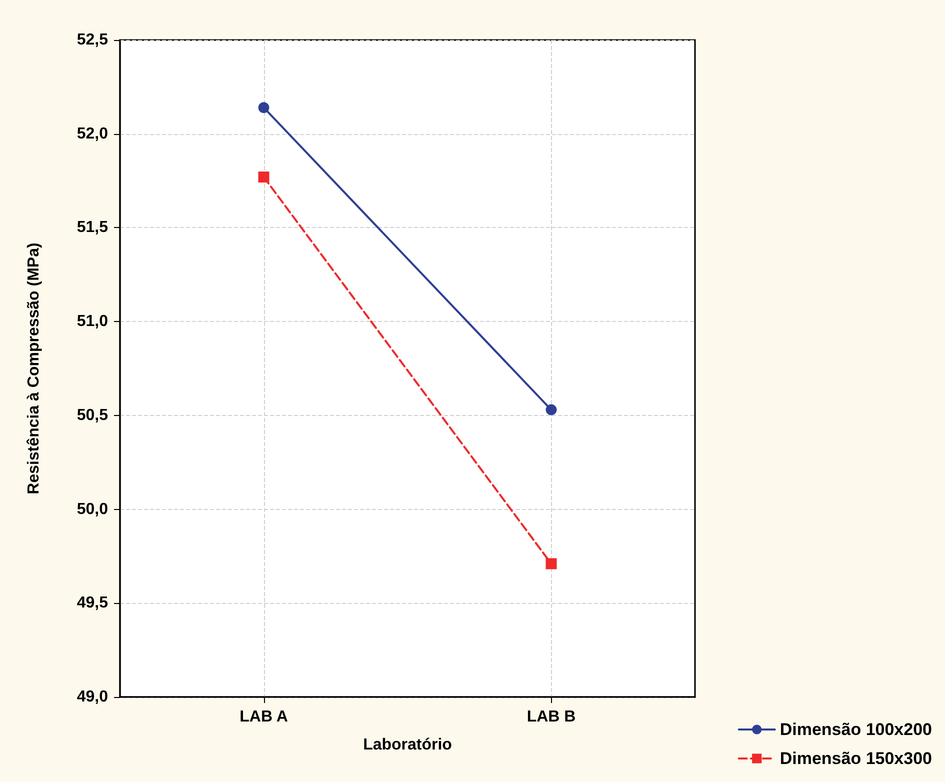  I want to click on x-tick-label: LAB B, so click(551, 717).